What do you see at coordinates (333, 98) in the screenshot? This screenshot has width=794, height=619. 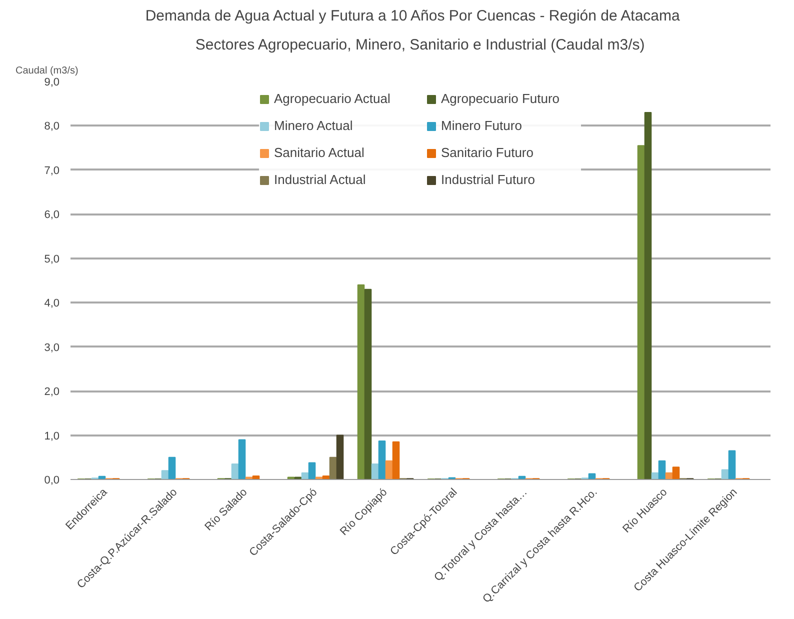 I see `legend-label: Agropecuario Actual` at bounding box center [333, 98].